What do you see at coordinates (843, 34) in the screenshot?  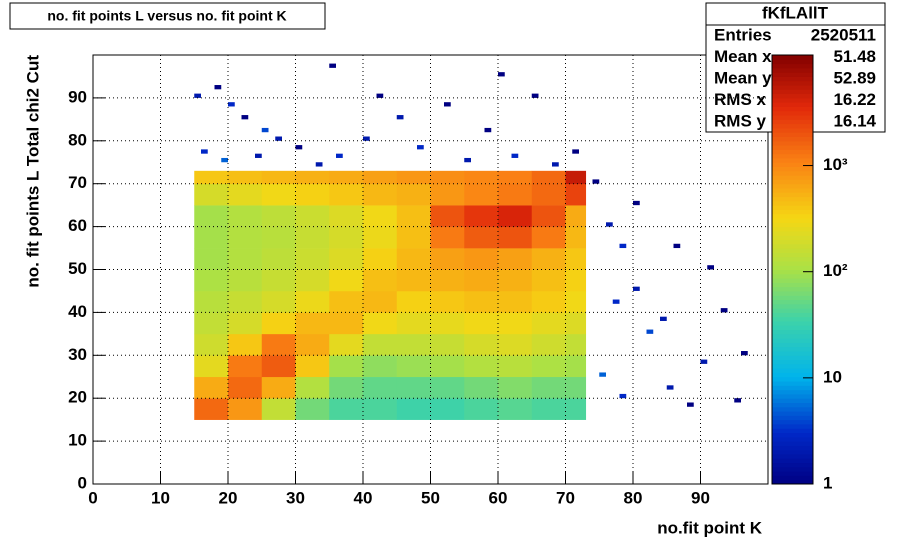 I see `stats-value: 2520511` at bounding box center [843, 34].